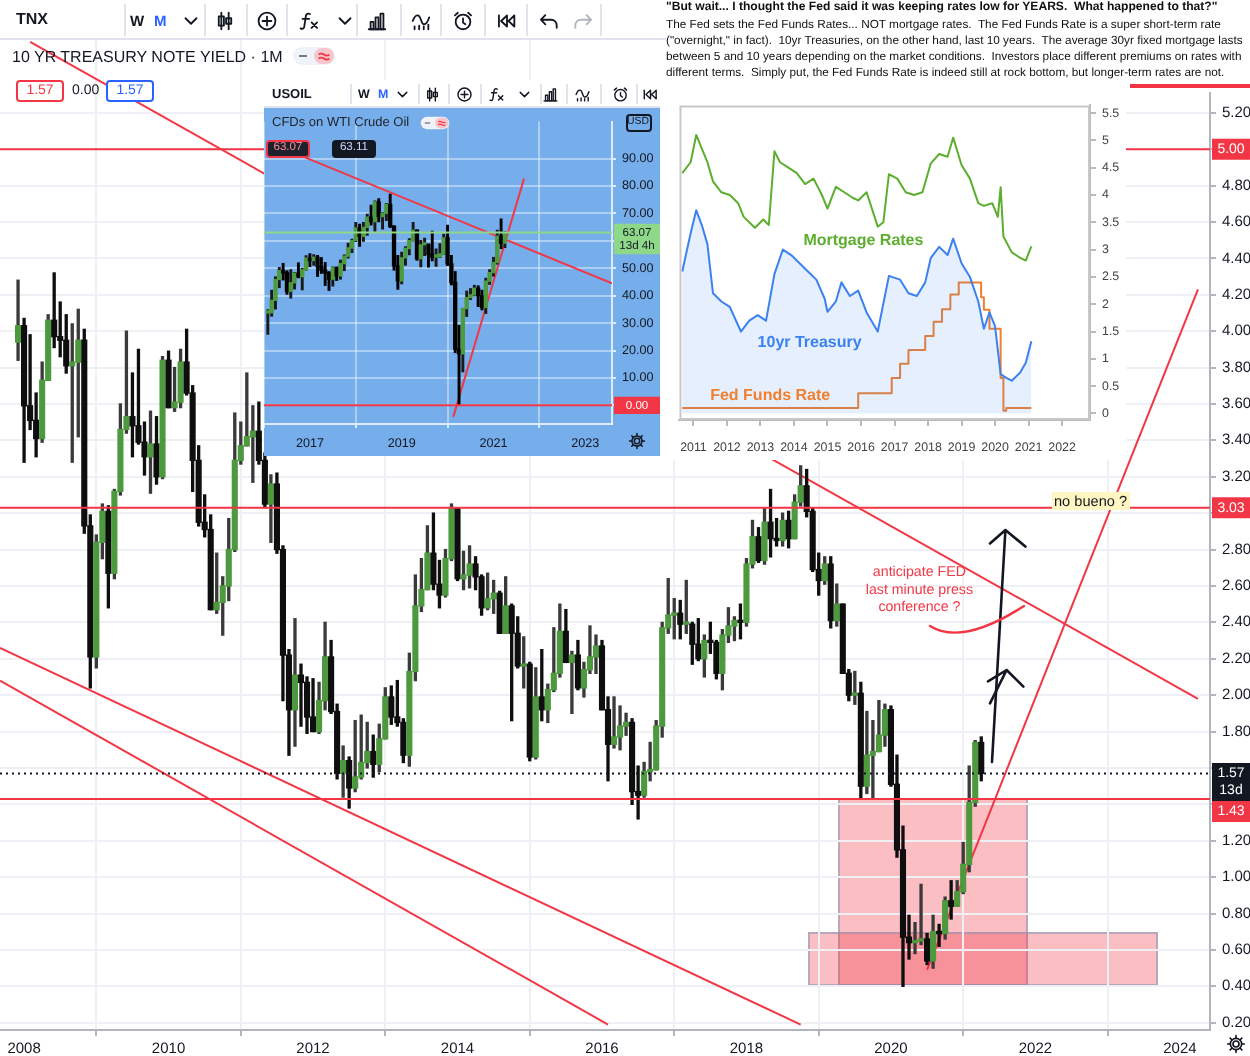  I want to click on series-label: Mortgage Rates, so click(864, 240).